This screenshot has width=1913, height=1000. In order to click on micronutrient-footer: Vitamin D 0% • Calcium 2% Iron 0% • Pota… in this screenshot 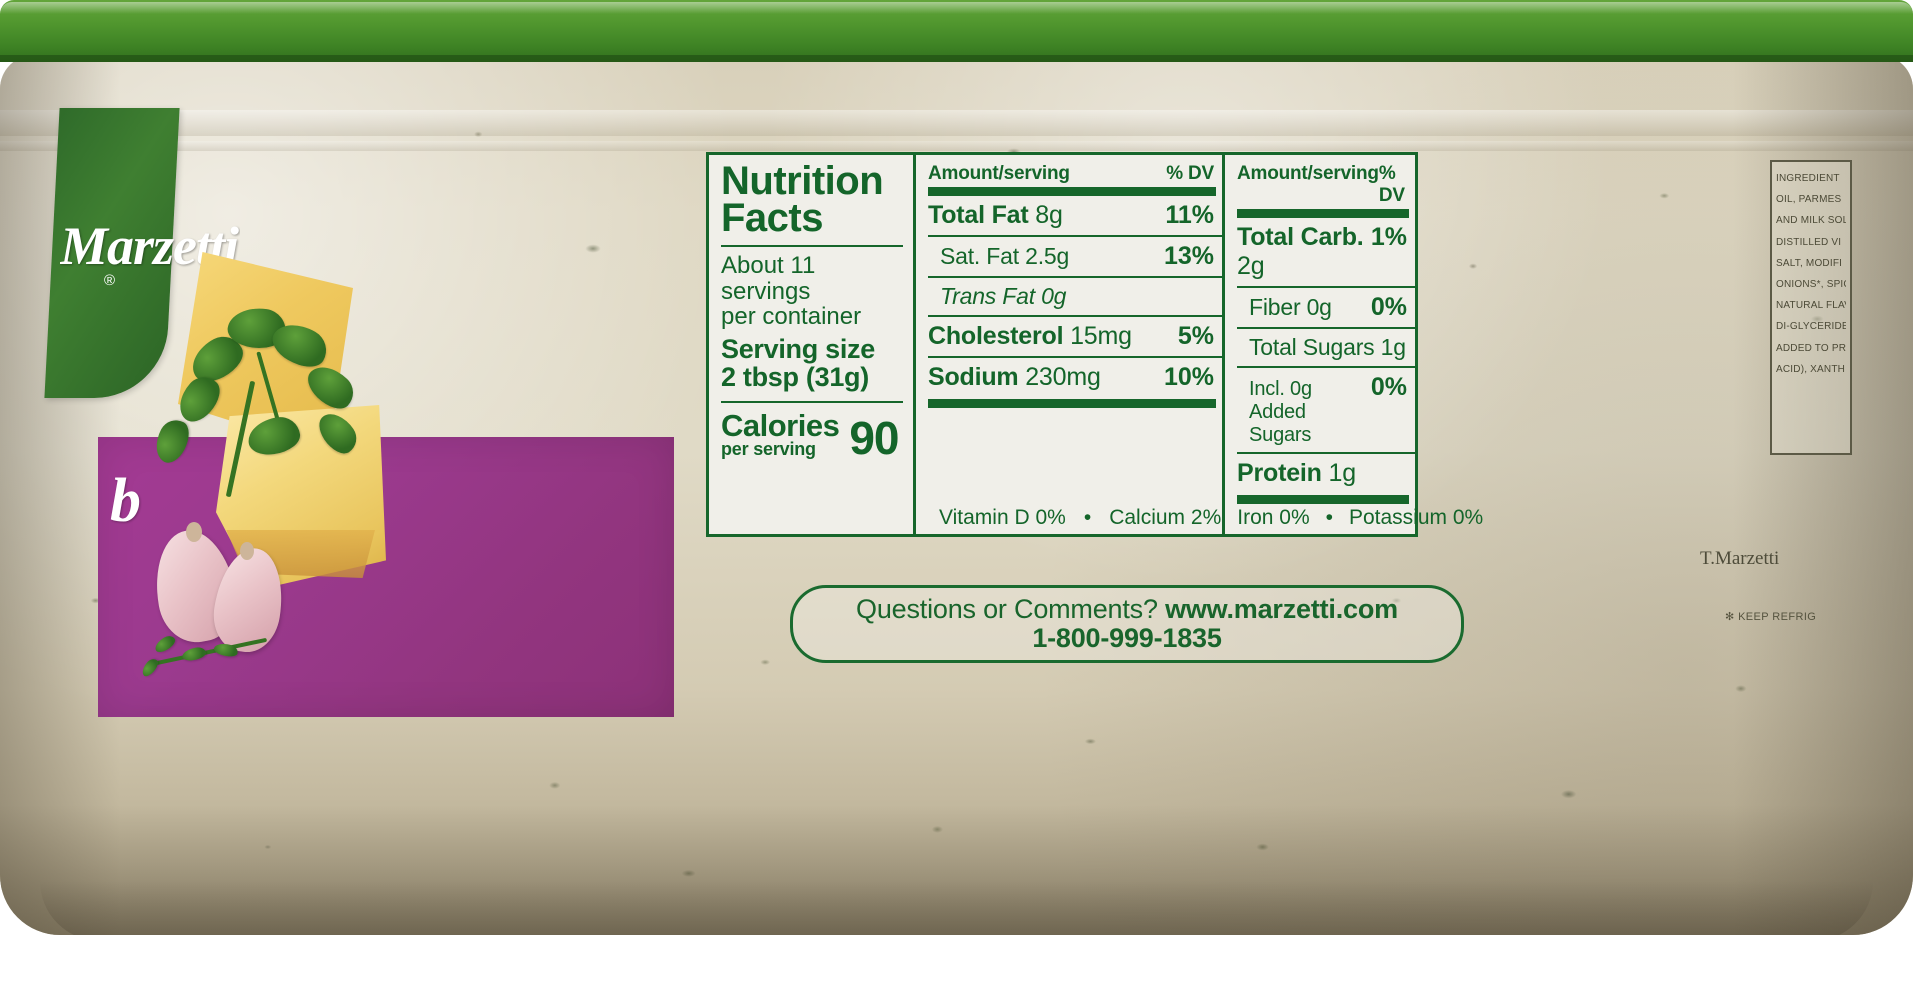, I will do `click(1205, 515)`.